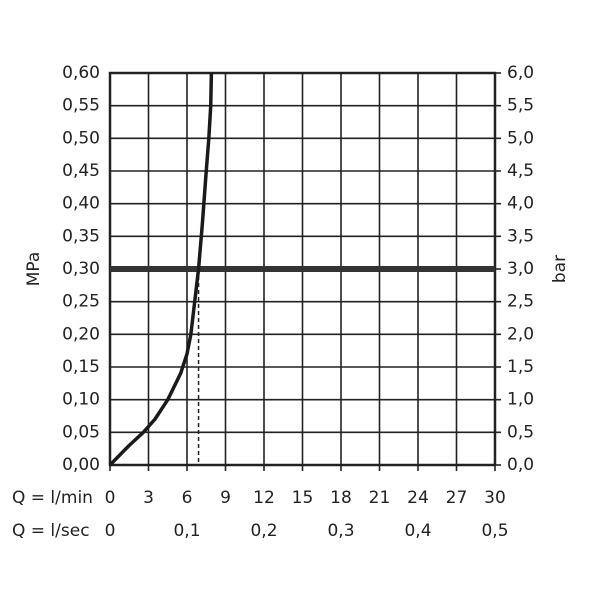 The image size is (600, 604). I want to click on y2-tick-label: 4,0, so click(520, 204).